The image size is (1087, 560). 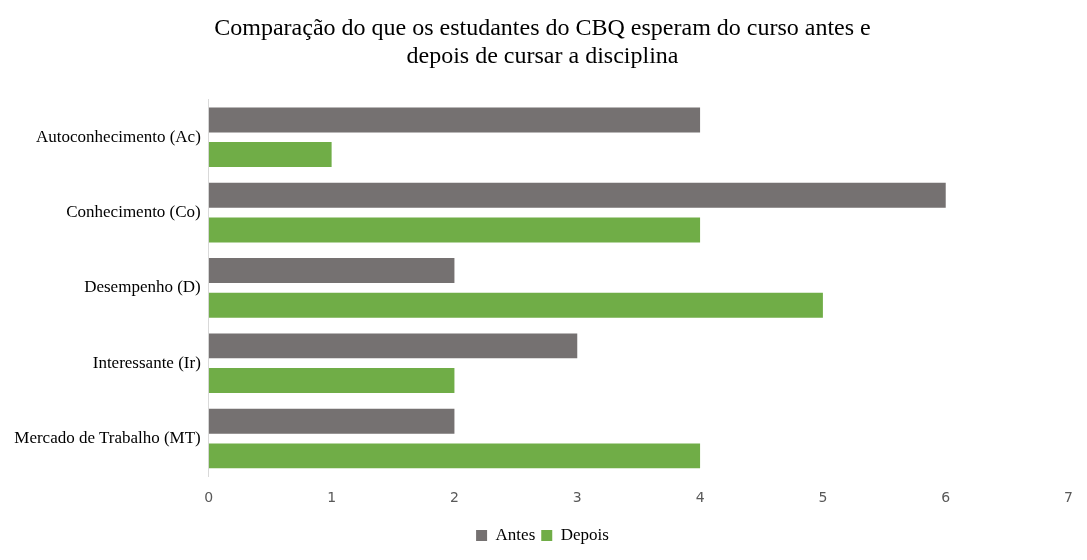 I want to click on y-tick-label: Desempenho (D), so click(x=142, y=287).